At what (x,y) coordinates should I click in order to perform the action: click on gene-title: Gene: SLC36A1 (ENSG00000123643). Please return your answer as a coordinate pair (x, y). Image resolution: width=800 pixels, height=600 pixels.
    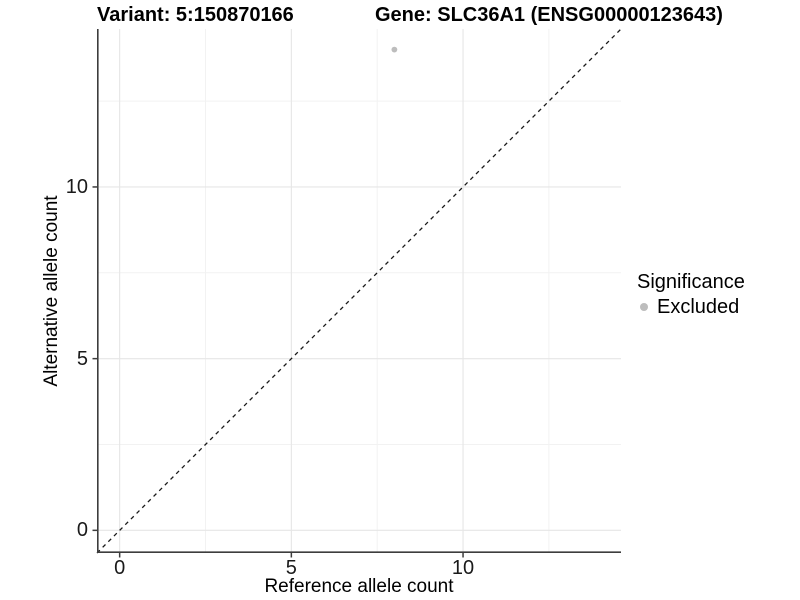
    Looking at the image, I should click on (549, 15).